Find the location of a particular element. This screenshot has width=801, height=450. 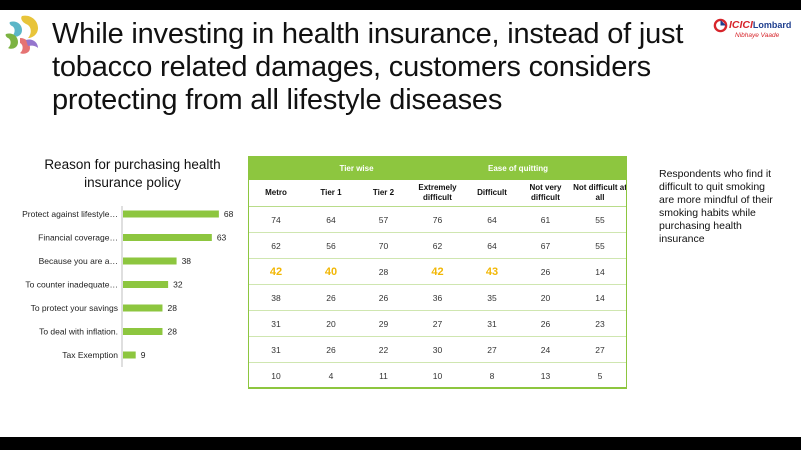

table-row: 10 4 11 10 8 13 5 is located at coordinates (437, 375).